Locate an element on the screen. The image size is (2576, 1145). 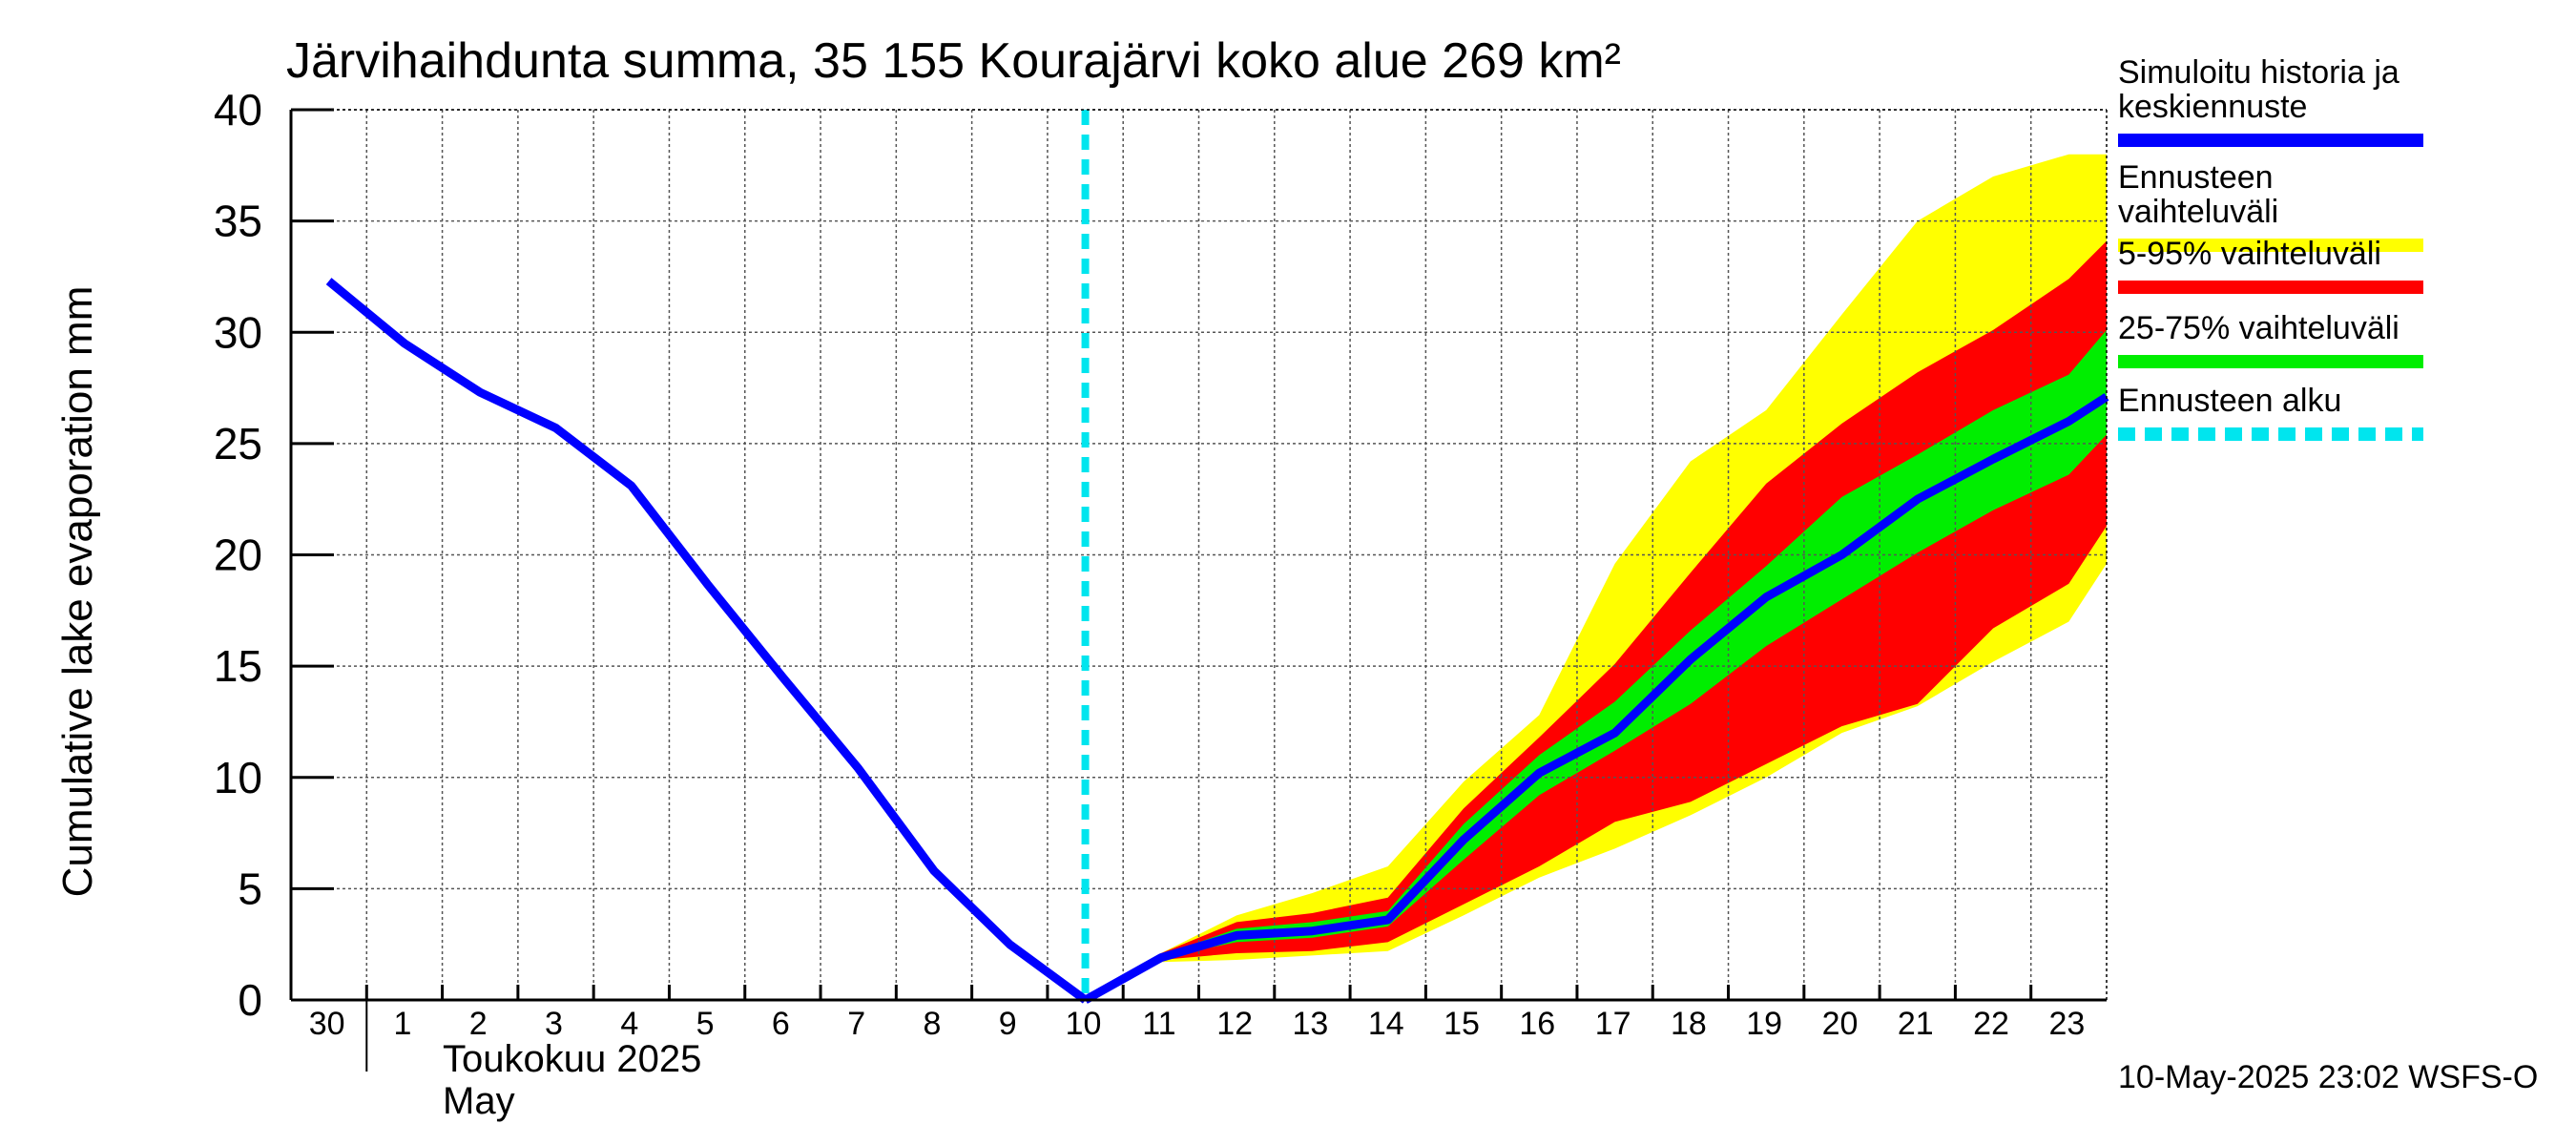
x-tick-label: 12 is located at coordinates (1234, 1024).